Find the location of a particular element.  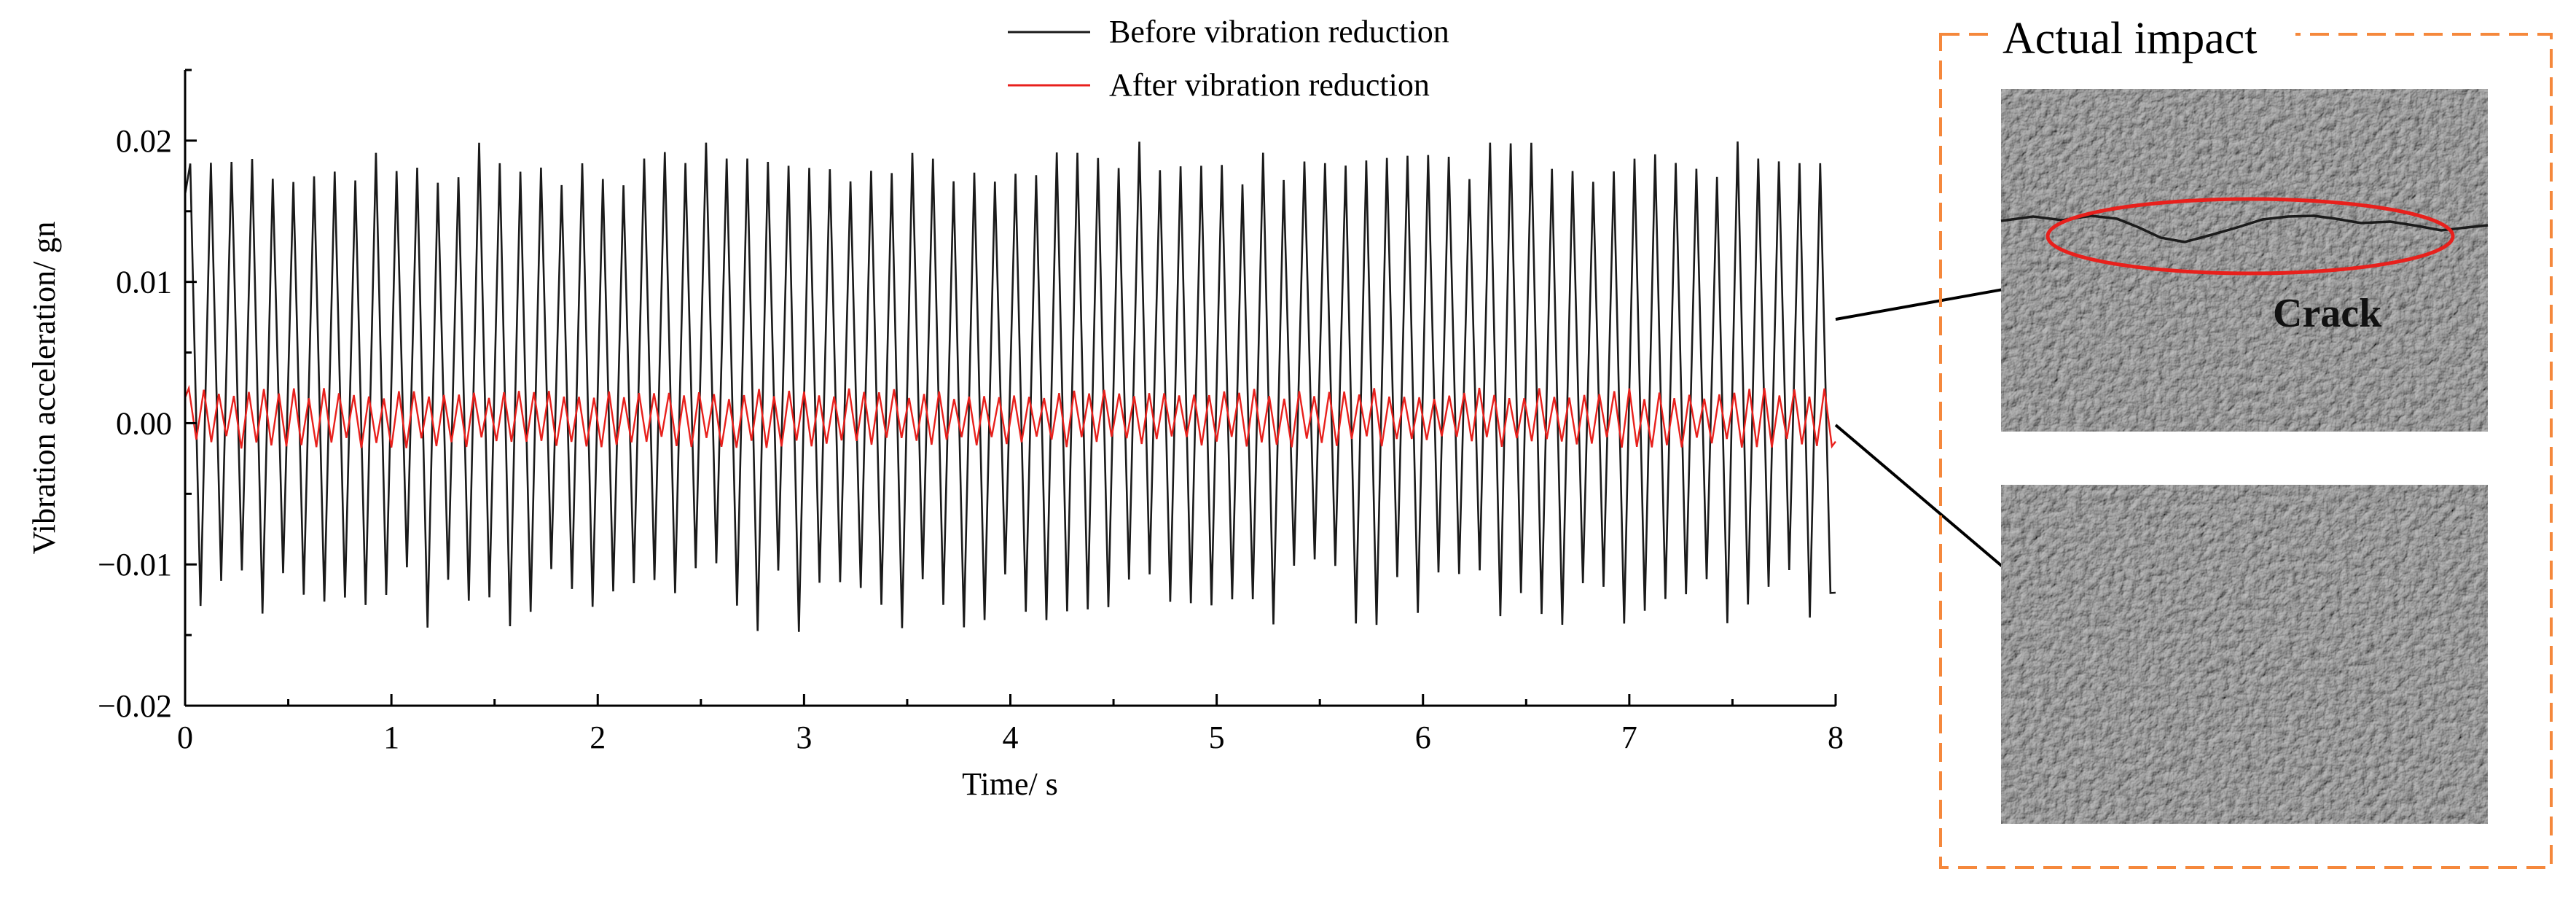

y-tick-label: −0.02 is located at coordinates (135, 706).